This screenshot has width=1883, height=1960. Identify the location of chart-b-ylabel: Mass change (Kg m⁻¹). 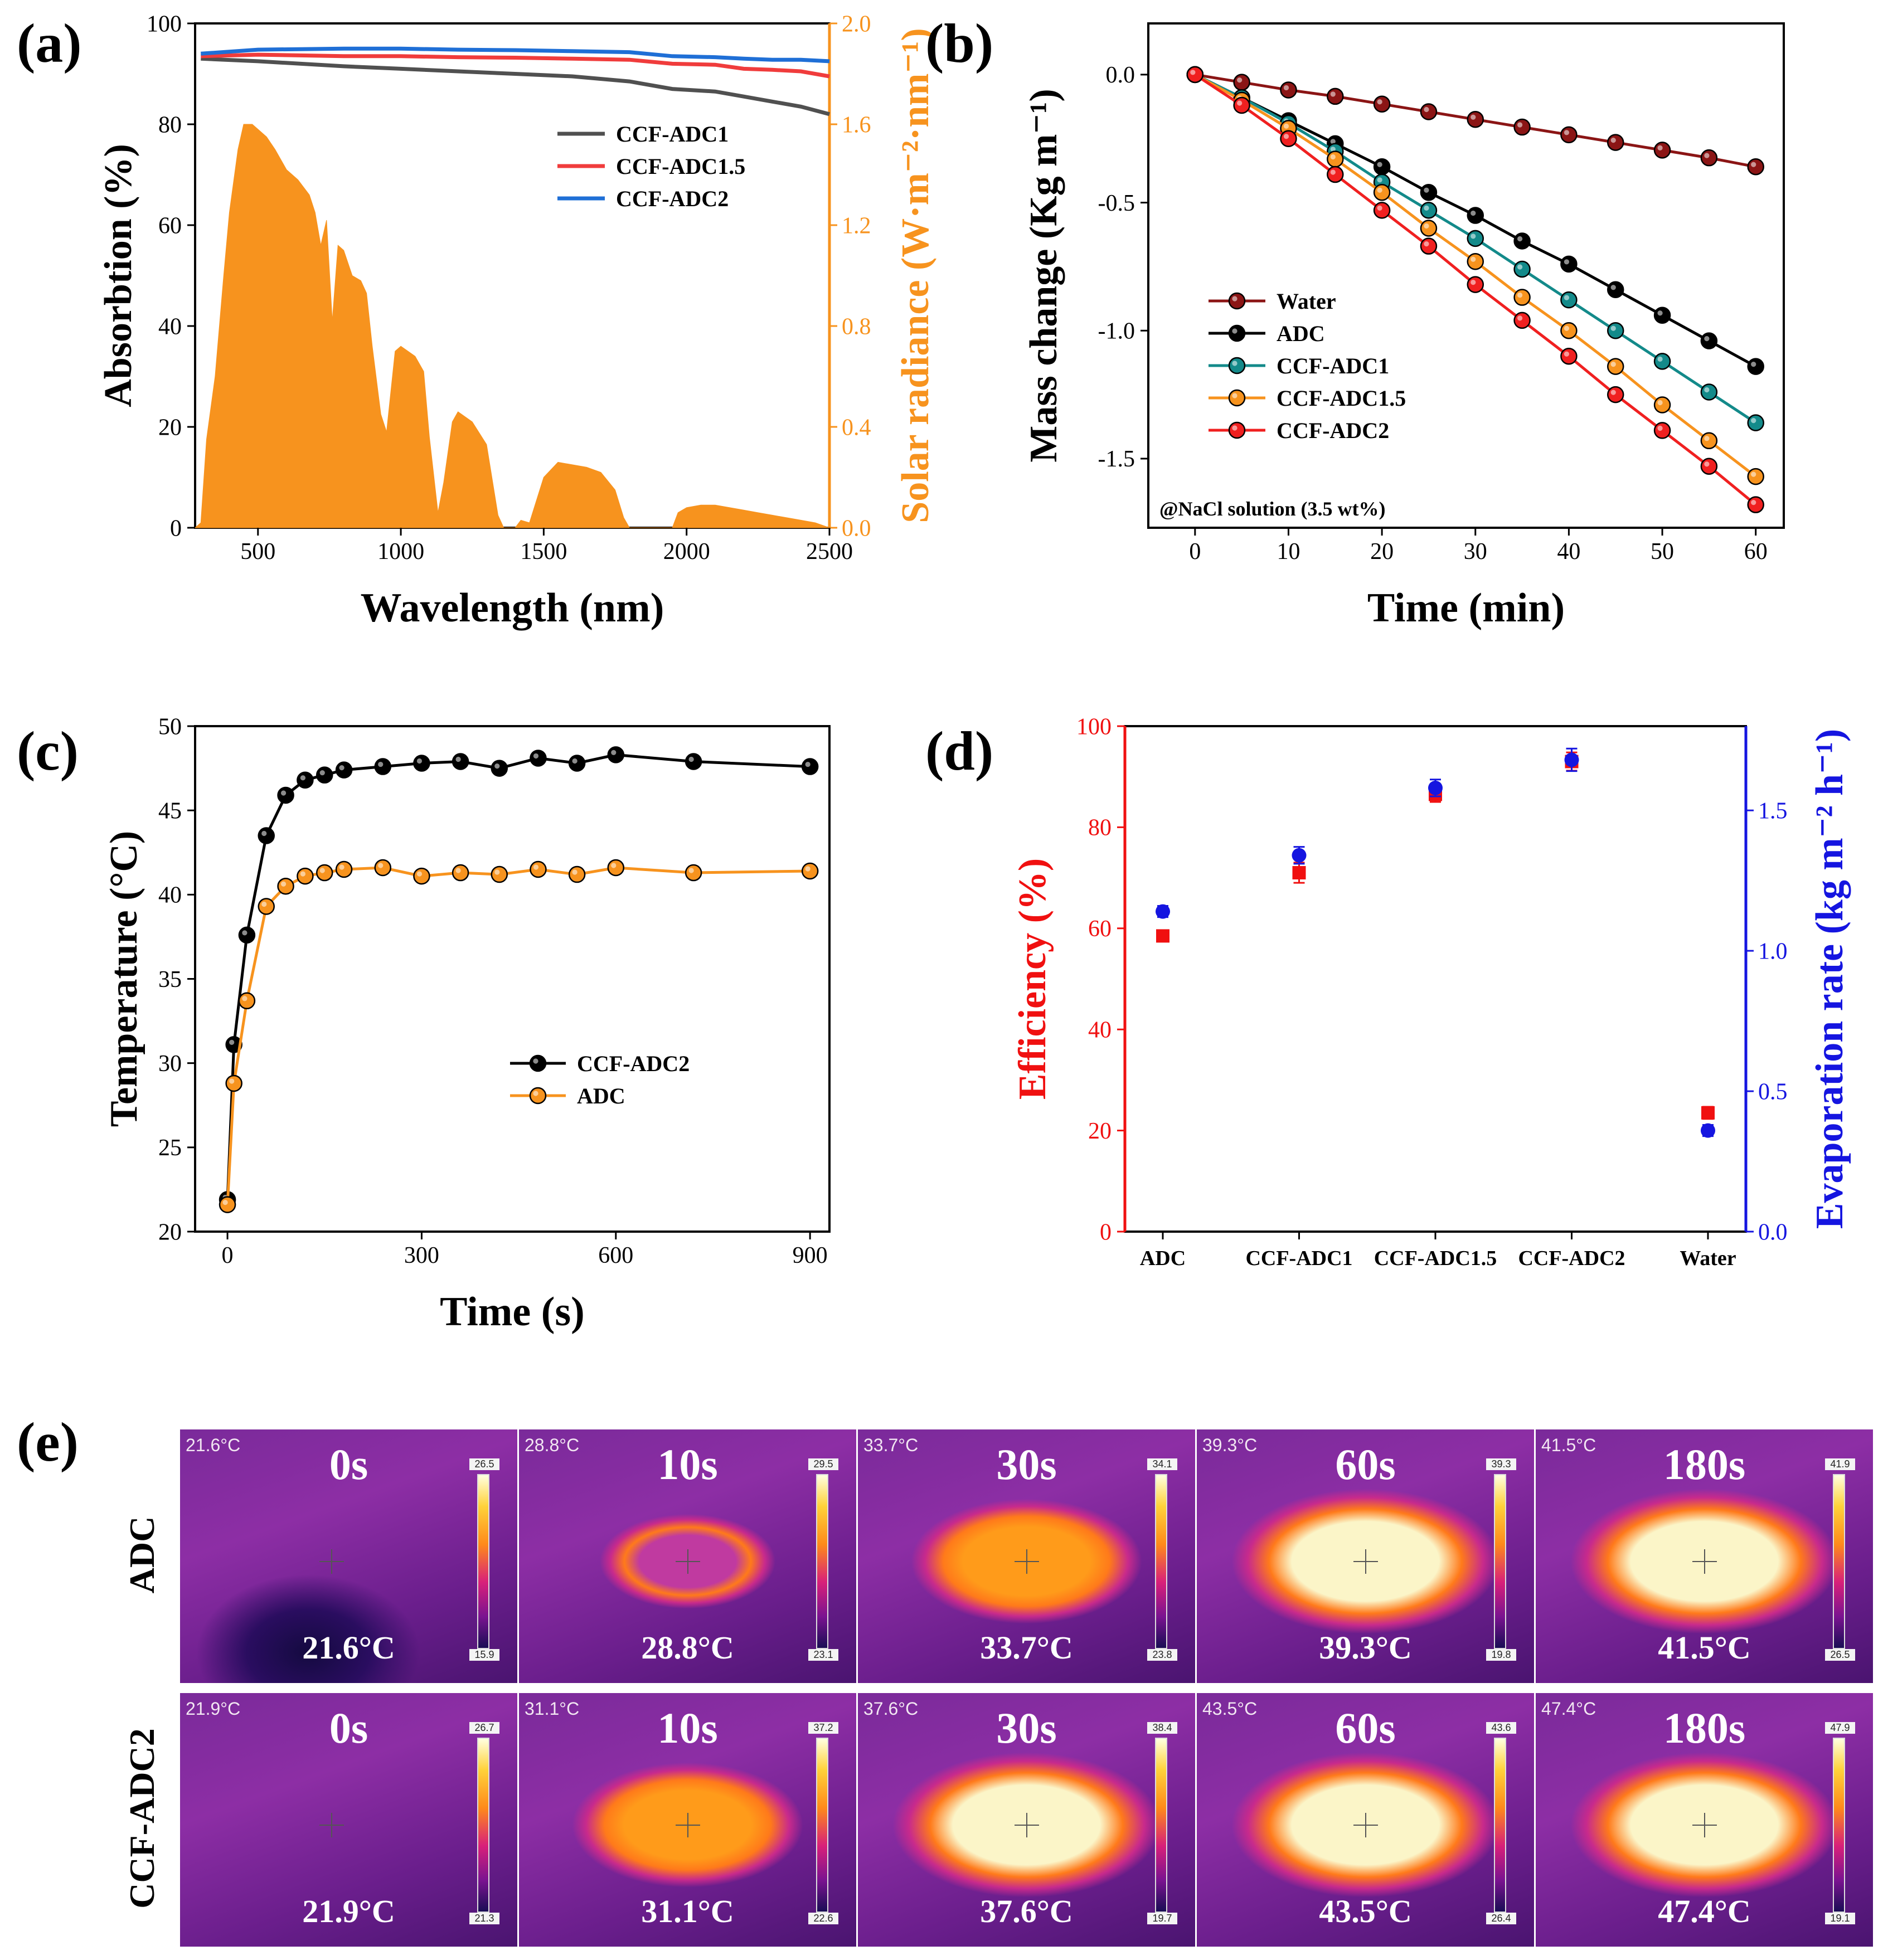
(1043, 275).